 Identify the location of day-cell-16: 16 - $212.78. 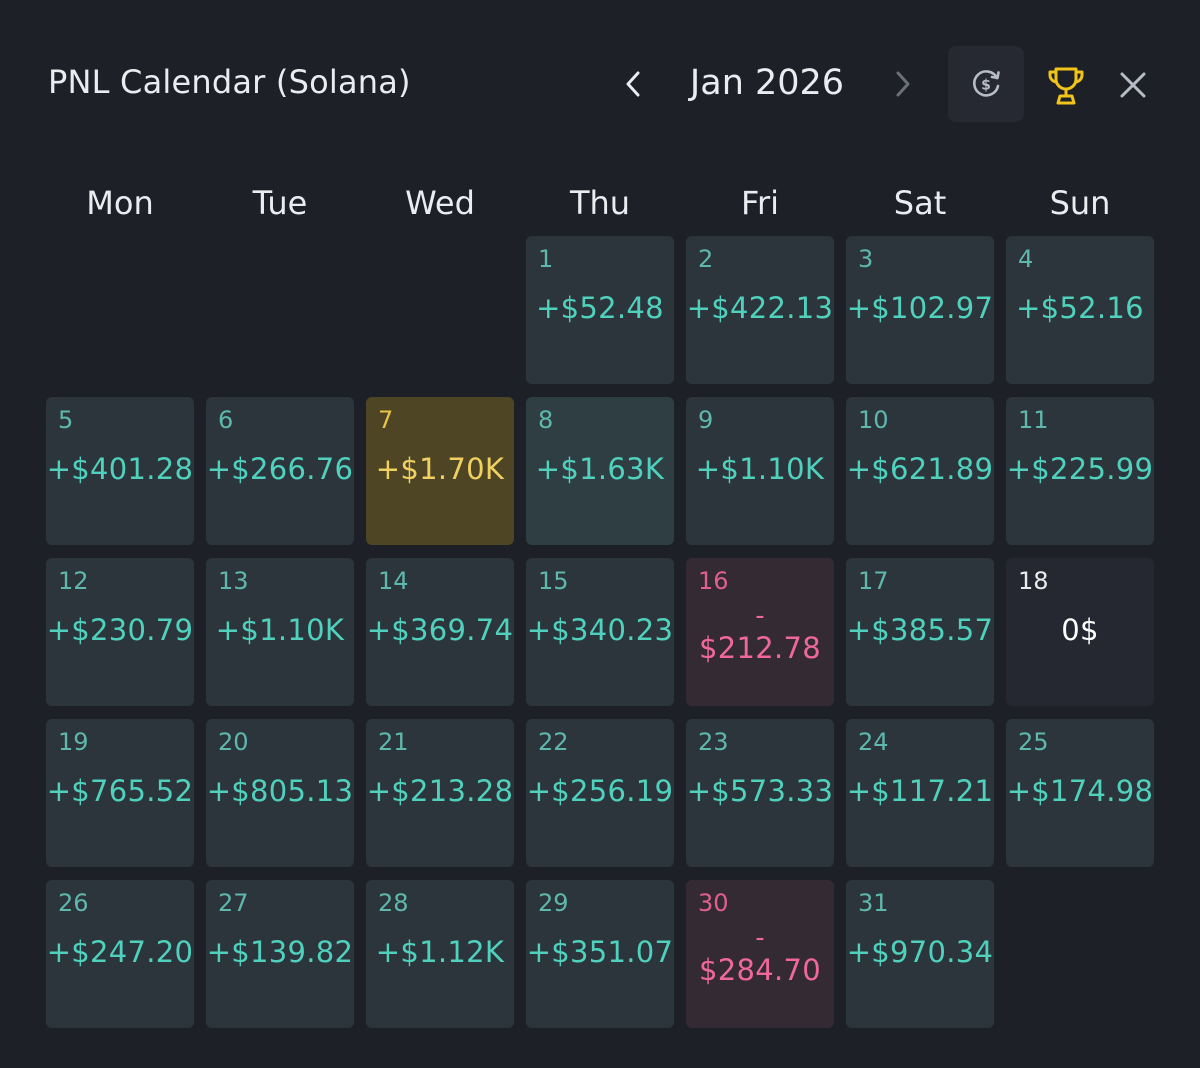
(760, 632).